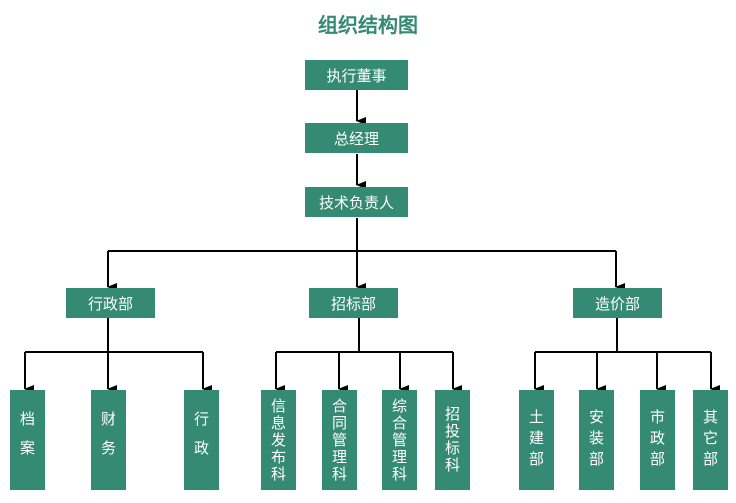 This screenshot has height=503, width=736. I want to click on node-technical-lead: 技术负责人, so click(356, 202).